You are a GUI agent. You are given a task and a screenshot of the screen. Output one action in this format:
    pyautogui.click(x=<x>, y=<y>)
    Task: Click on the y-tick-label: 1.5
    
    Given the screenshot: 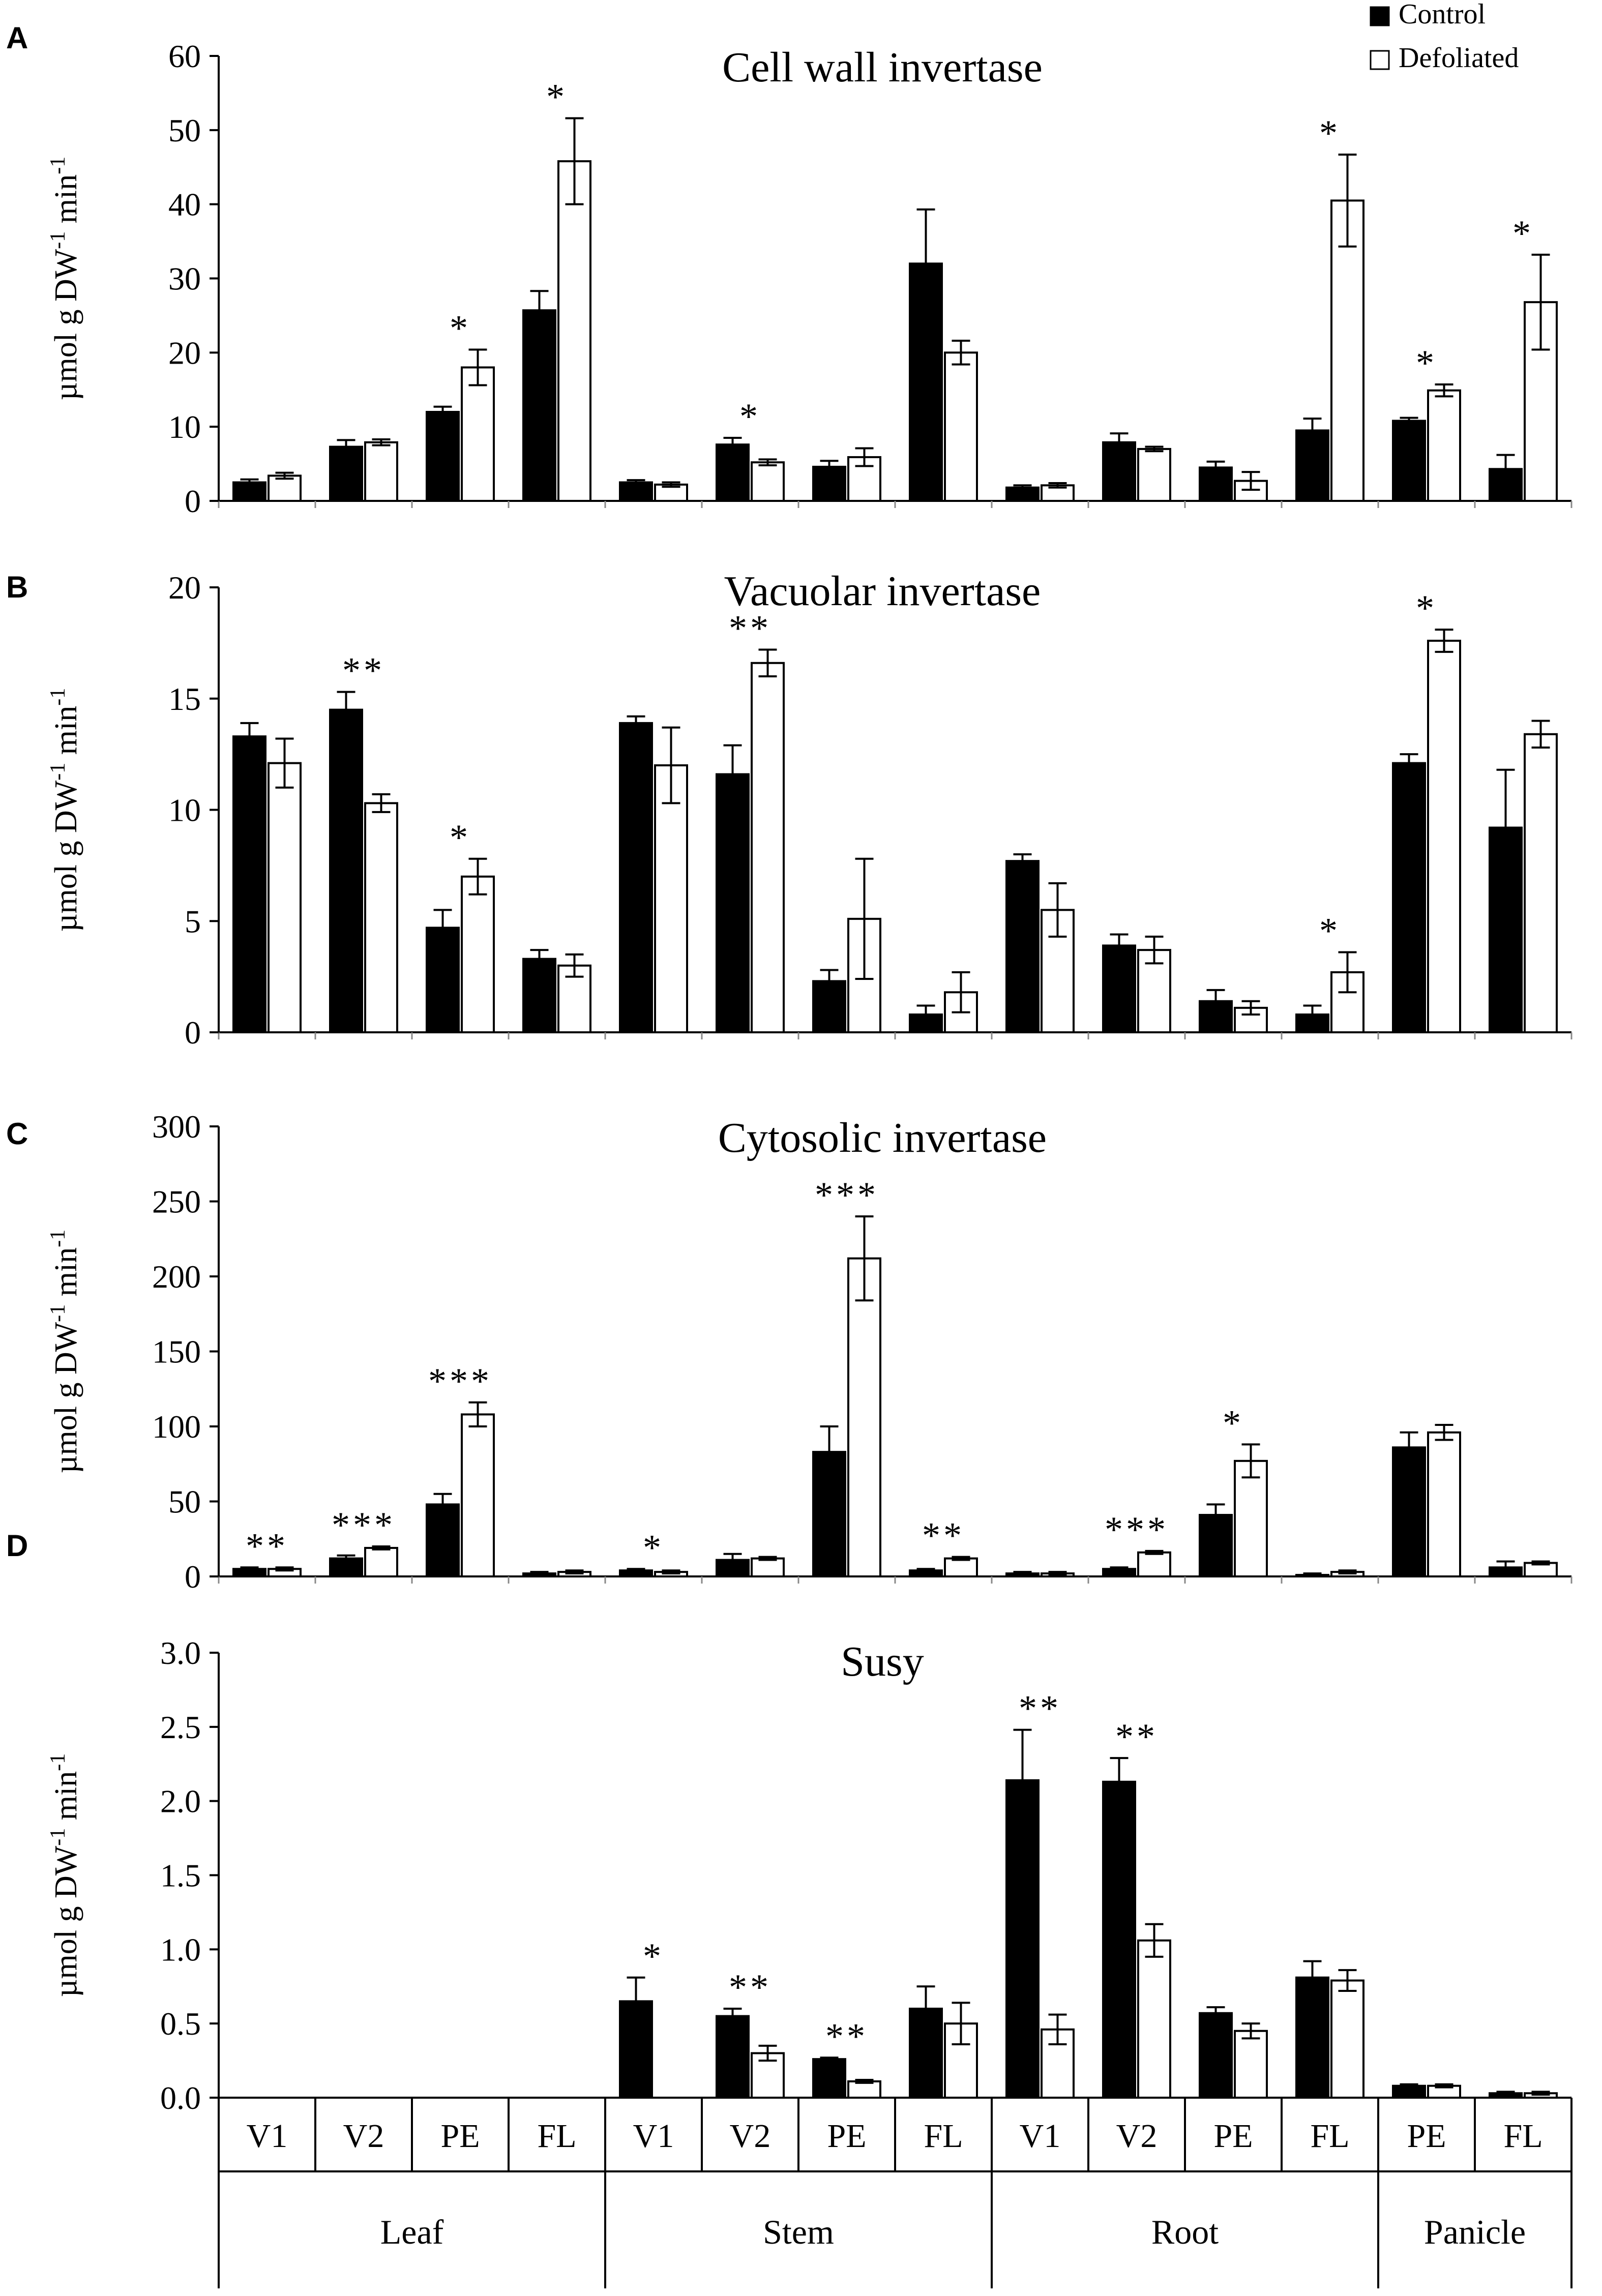 What is the action you would take?
    pyautogui.click(x=180, y=1876)
    